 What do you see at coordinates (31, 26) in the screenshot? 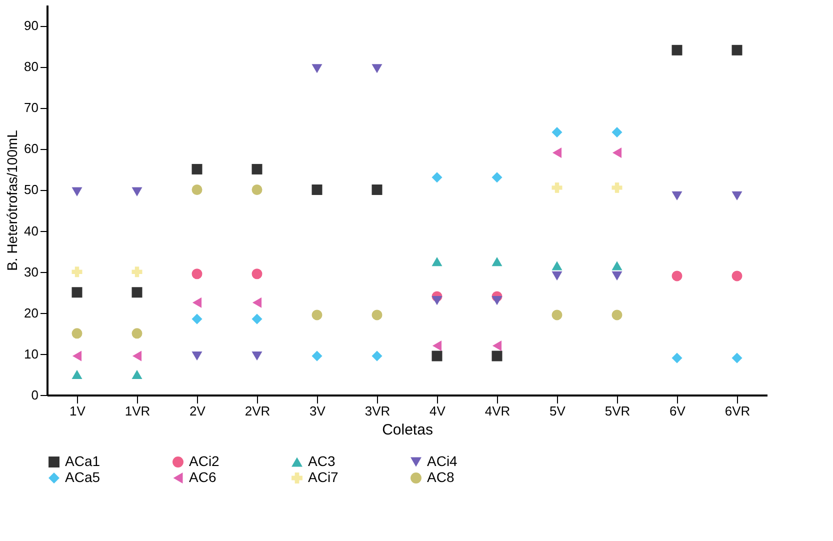
I see `y-tick-label: 90` at bounding box center [31, 26].